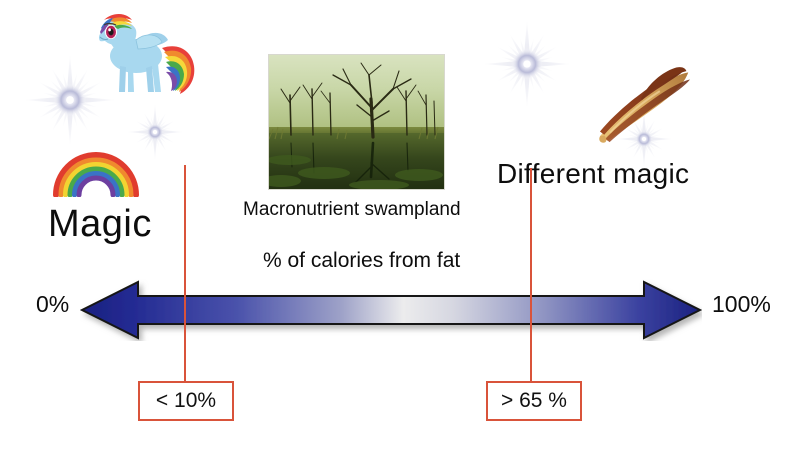 This screenshot has width=800, height=450. What do you see at coordinates (185, 273) in the screenshot?
I see `leader-line-low` at bounding box center [185, 273].